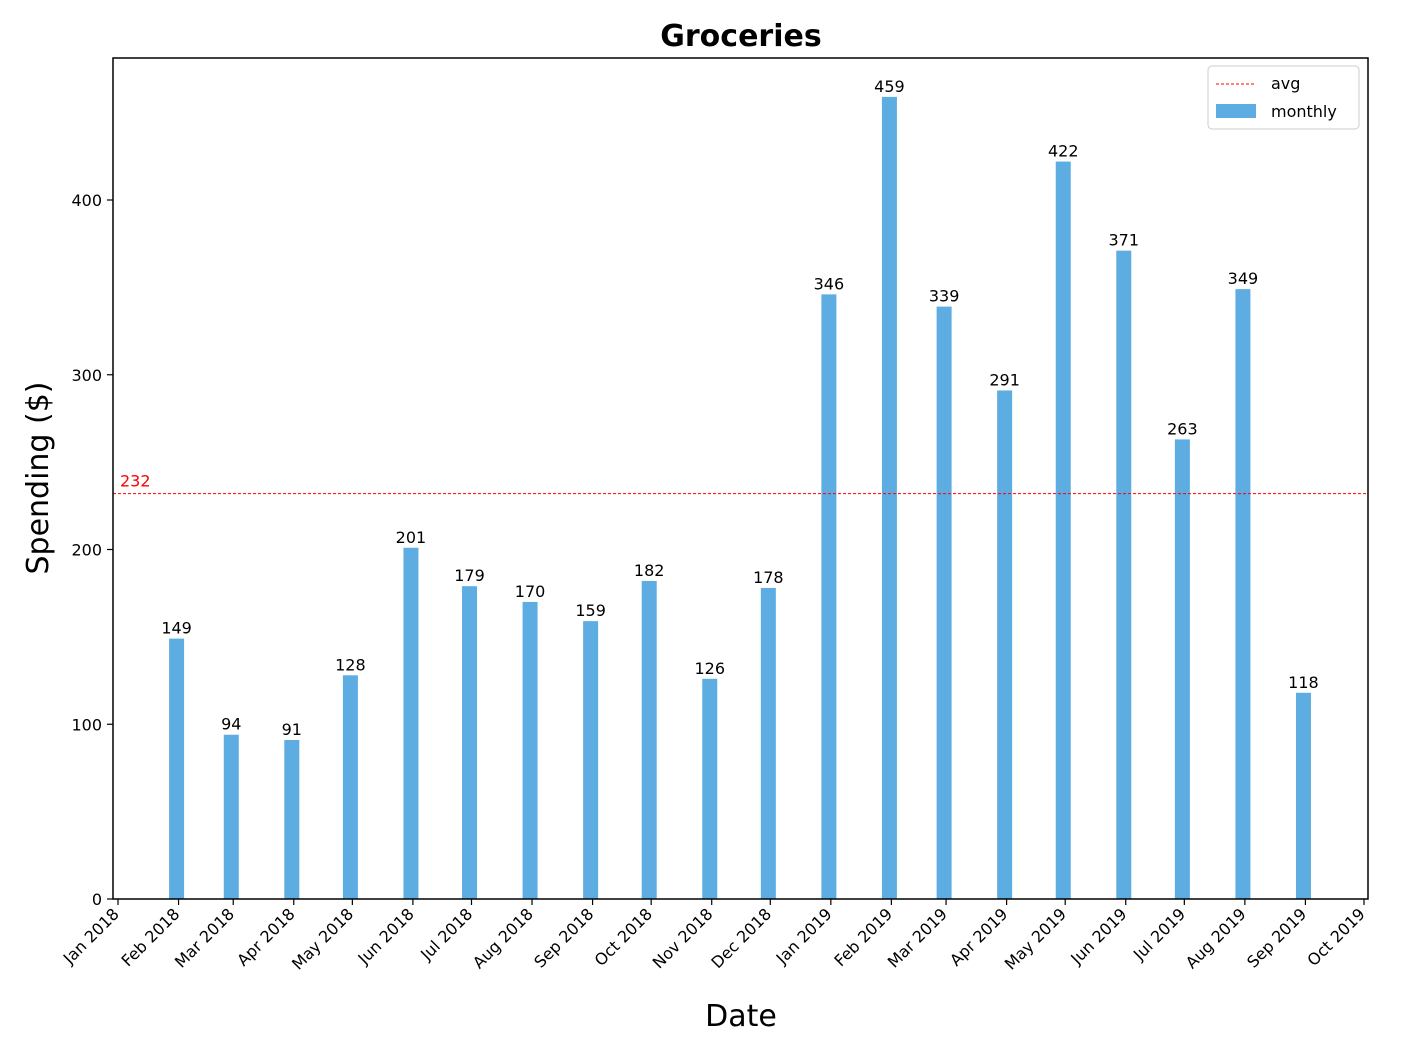 This screenshot has width=1406, height=1040. Describe the element at coordinates (649, 570) in the screenshot. I see `data-label: 182` at that location.